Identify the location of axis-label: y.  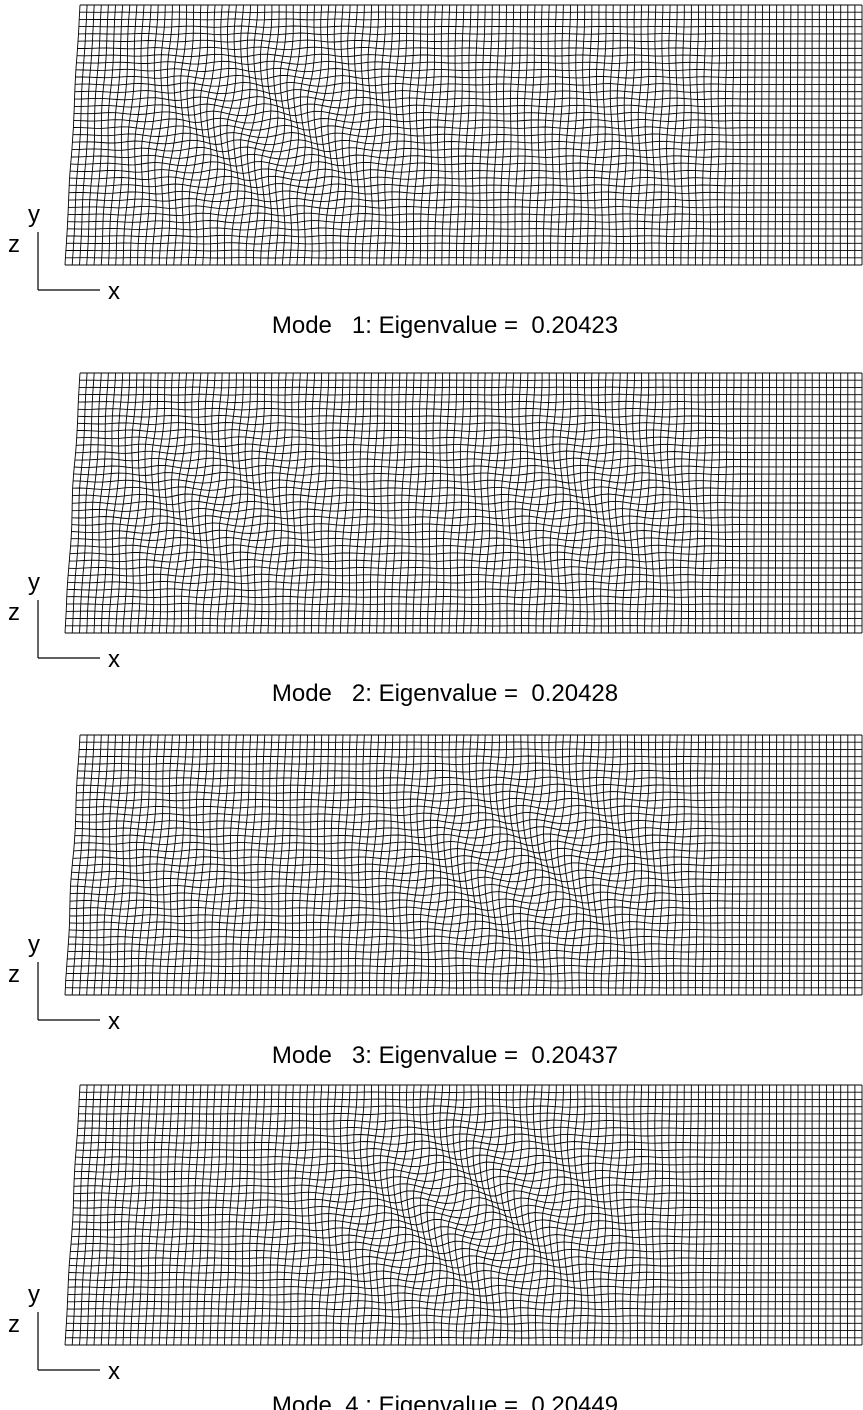
(34, 944).